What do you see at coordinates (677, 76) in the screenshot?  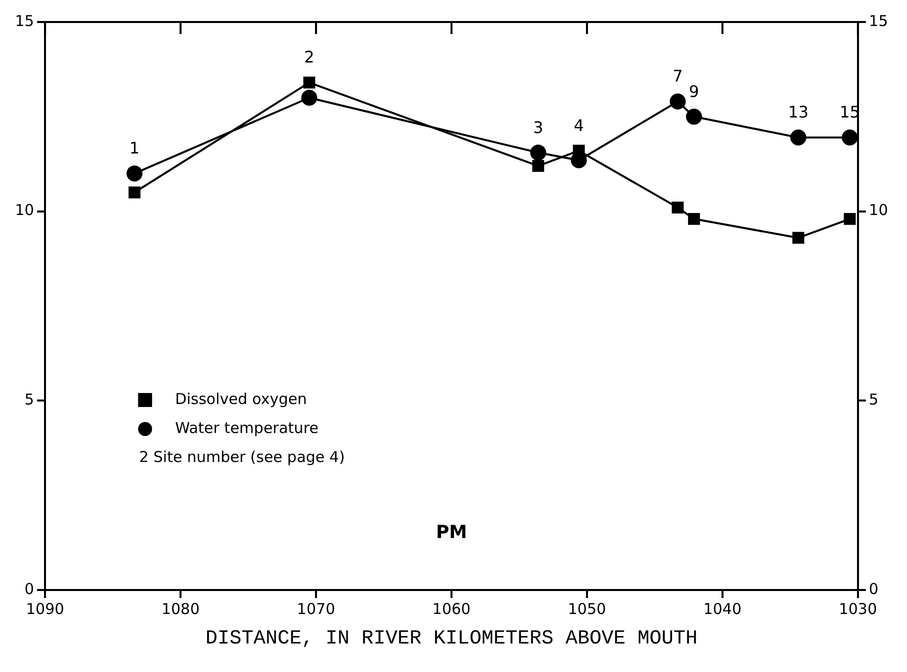 I see `annotation: 7` at bounding box center [677, 76].